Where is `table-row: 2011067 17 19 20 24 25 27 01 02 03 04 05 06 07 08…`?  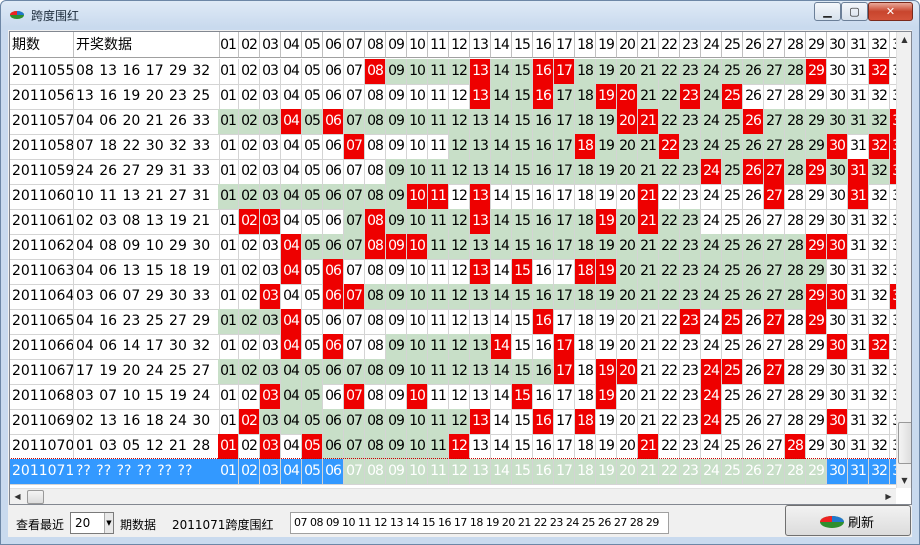
table-row: 2011067 17 19 20 24 25 27 01 02 03 04 05 06 07 08… is located at coordinates (460, 372).